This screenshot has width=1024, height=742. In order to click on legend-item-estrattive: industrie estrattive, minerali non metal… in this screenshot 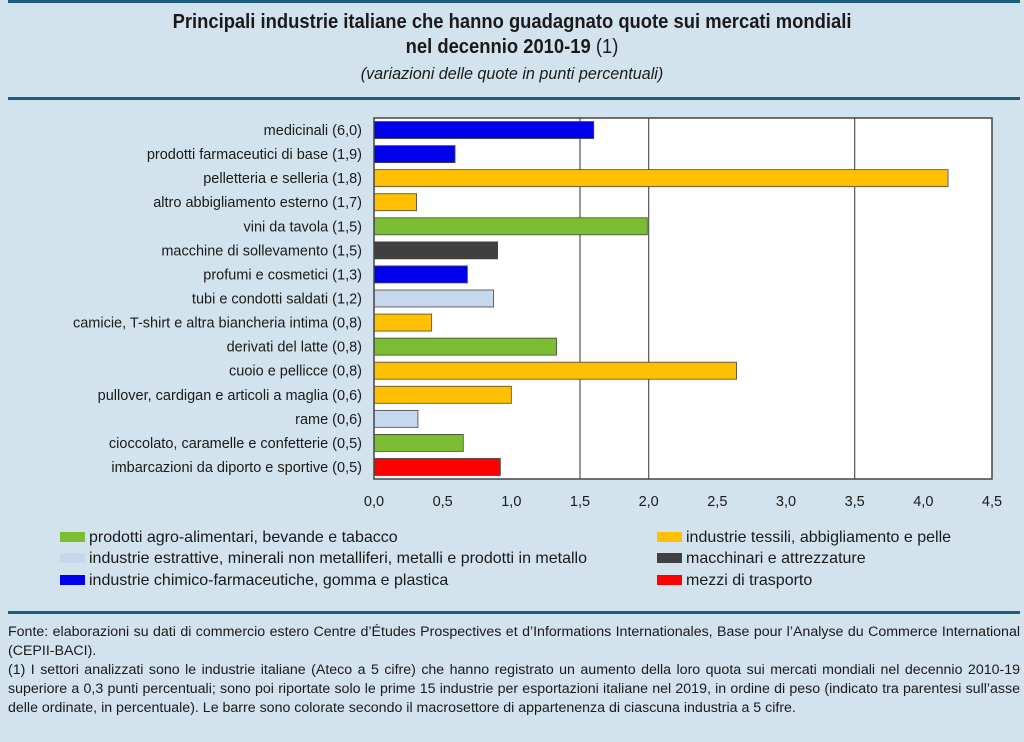, I will do `click(323, 559)`.